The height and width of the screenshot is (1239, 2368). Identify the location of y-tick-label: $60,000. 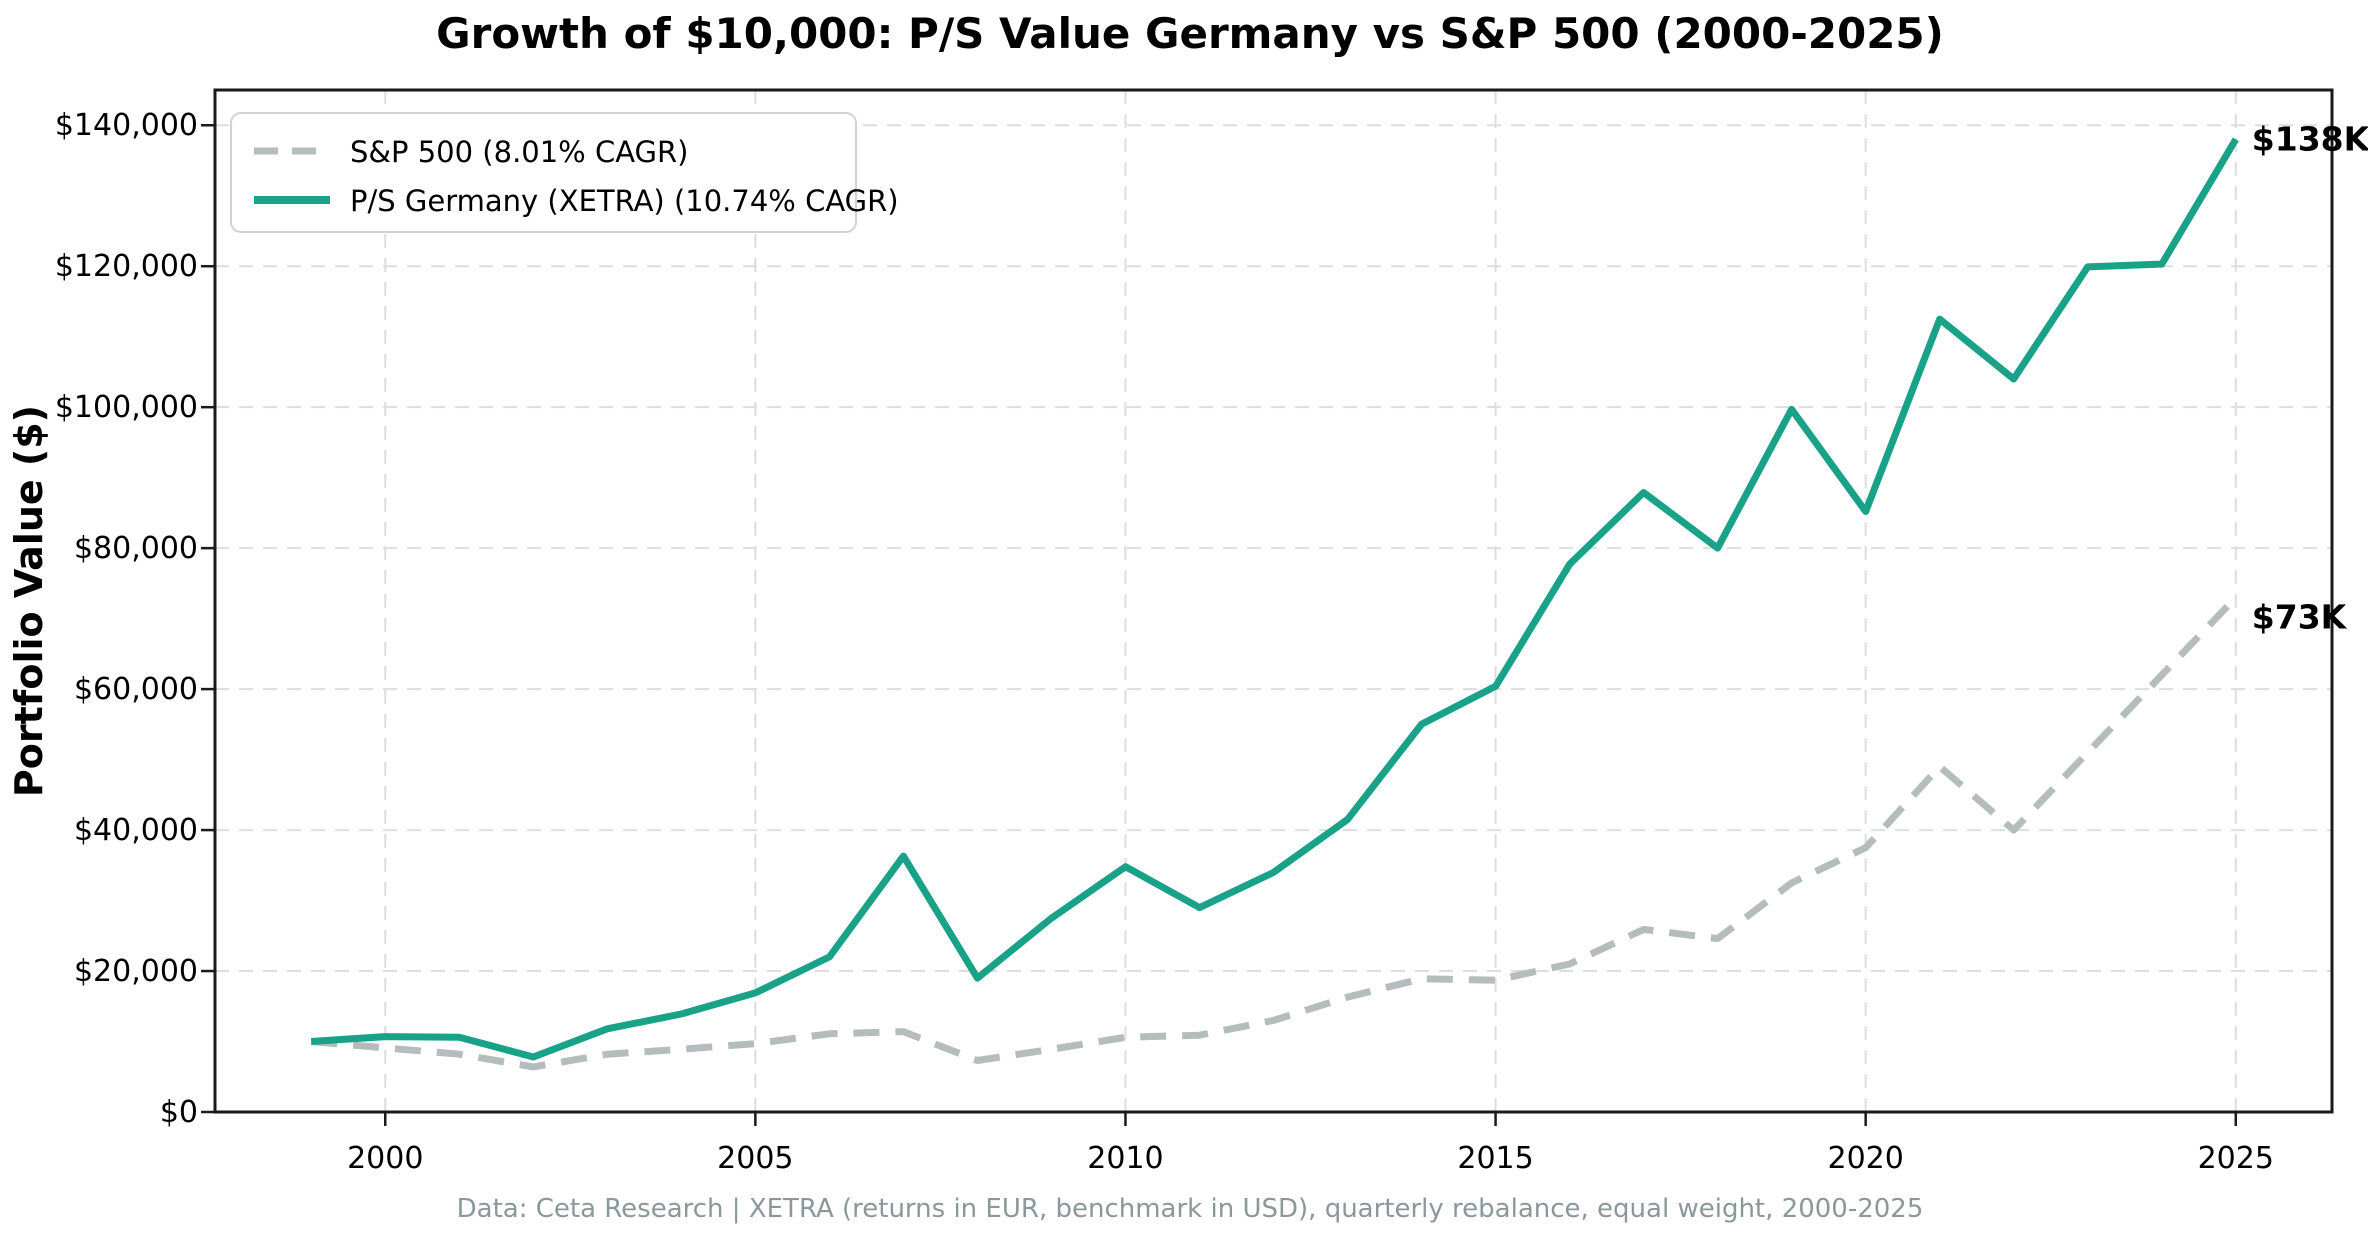
(136, 689).